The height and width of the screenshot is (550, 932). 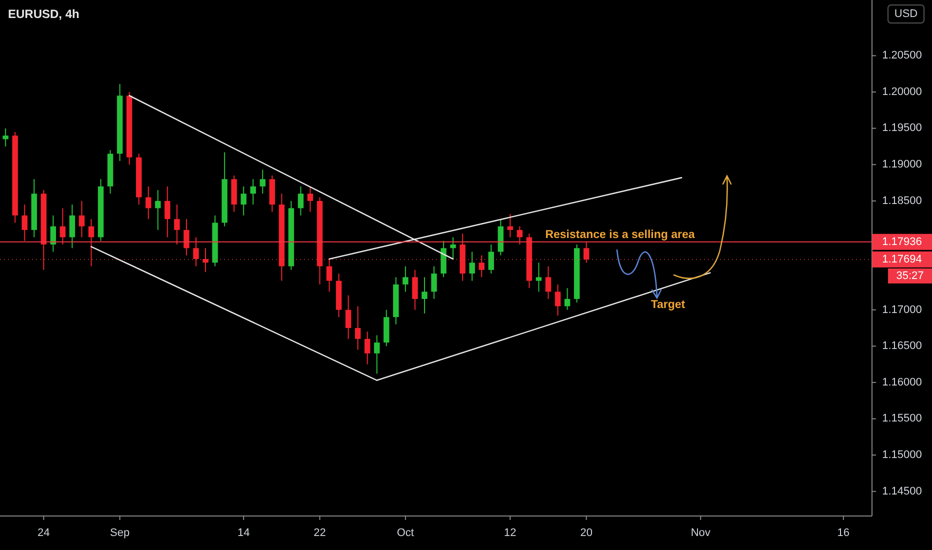 What do you see at coordinates (902, 346) in the screenshot?
I see `y-tick-label: 1.16500` at bounding box center [902, 346].